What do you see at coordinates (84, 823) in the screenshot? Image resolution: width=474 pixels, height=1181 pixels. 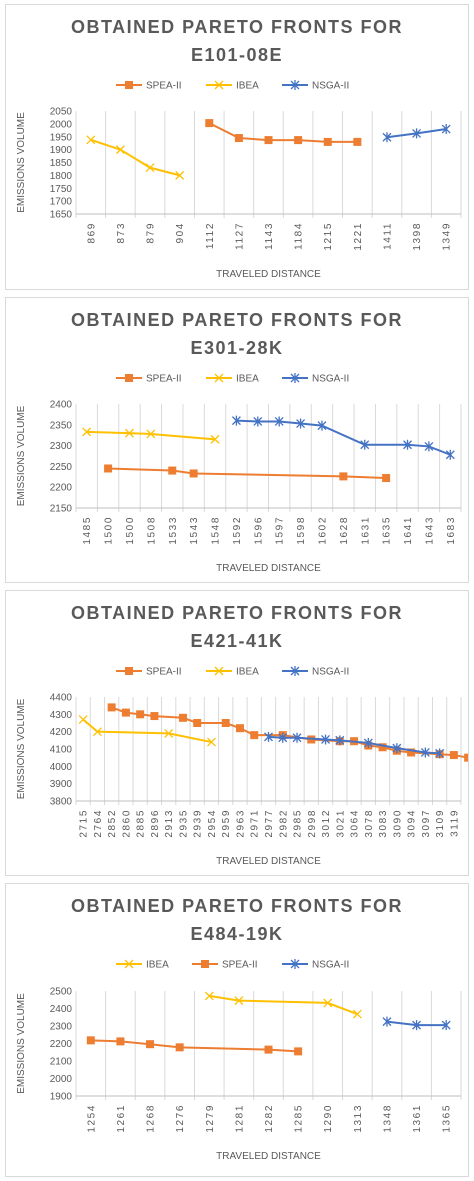 I see `x-tick-label: 2715` at bounding box center [84, 823].